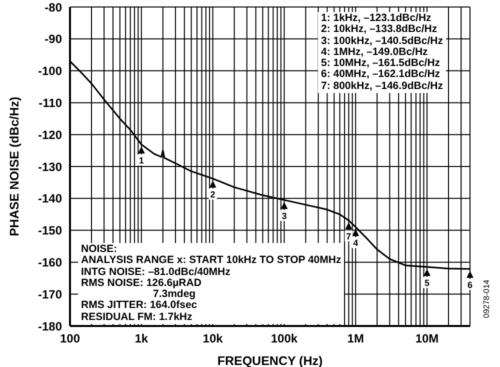  Describe the element at coordinates (349, 236) in the screenshot. I see `annotation: 7` at that location.